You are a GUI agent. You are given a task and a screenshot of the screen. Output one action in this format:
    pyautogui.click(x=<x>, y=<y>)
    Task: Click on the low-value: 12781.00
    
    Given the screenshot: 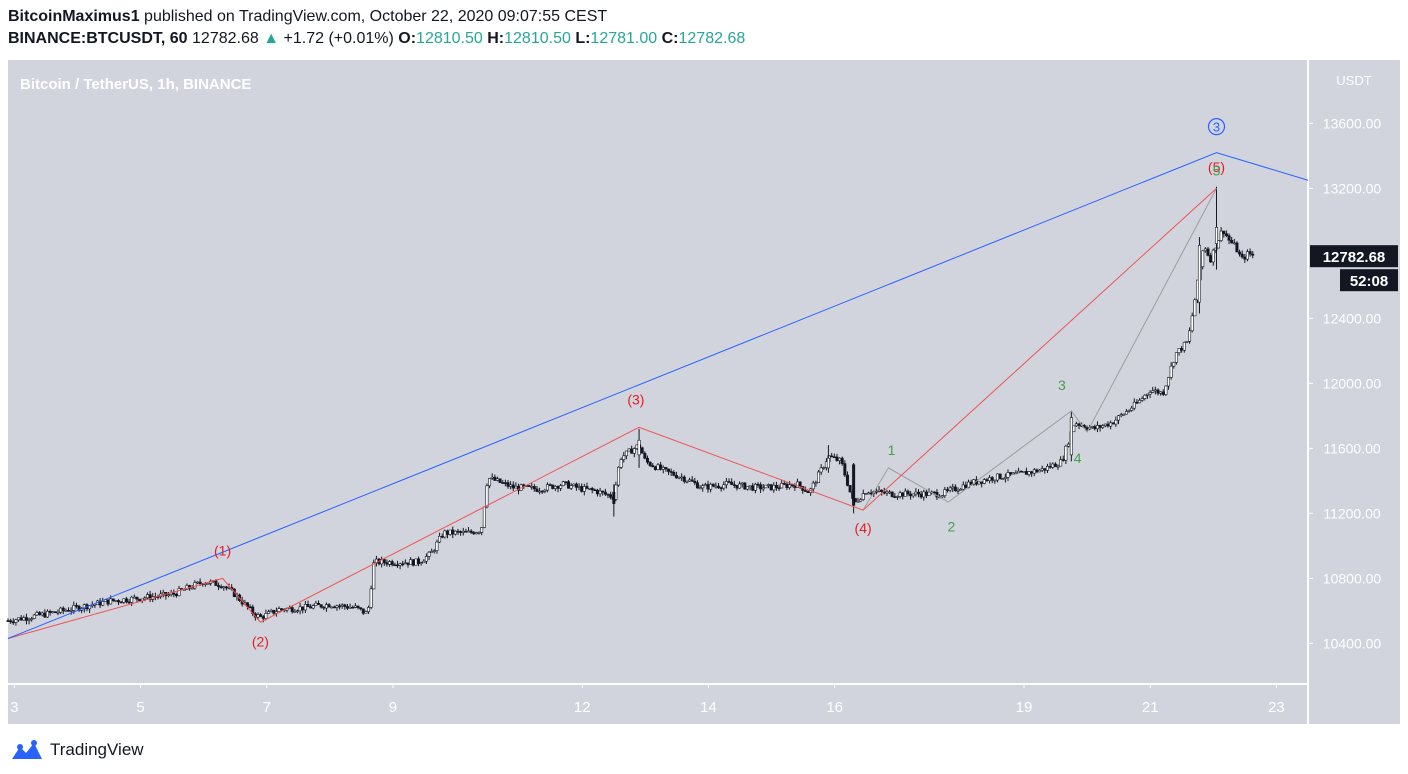 What is the action you would take?
    pyautogui.click(x=624, y=38)
    